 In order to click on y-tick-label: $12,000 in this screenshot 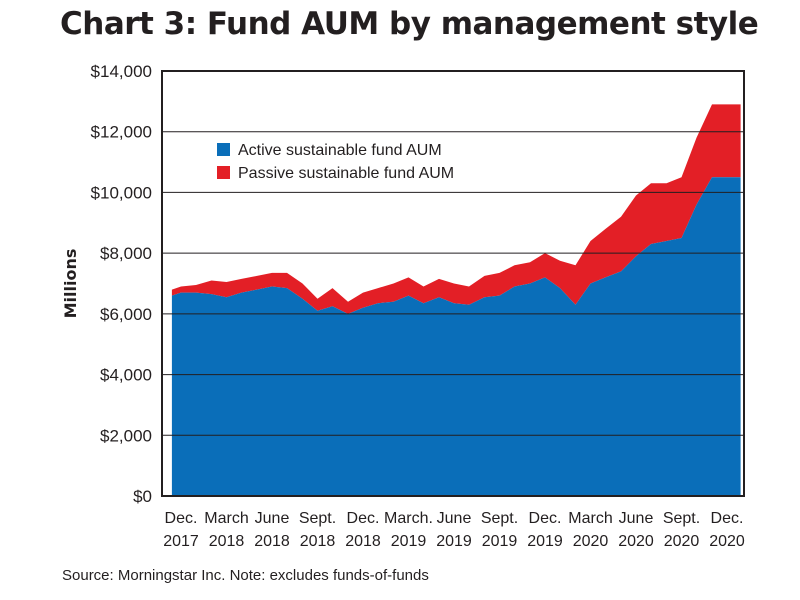, I will do `click(121, 132)`.